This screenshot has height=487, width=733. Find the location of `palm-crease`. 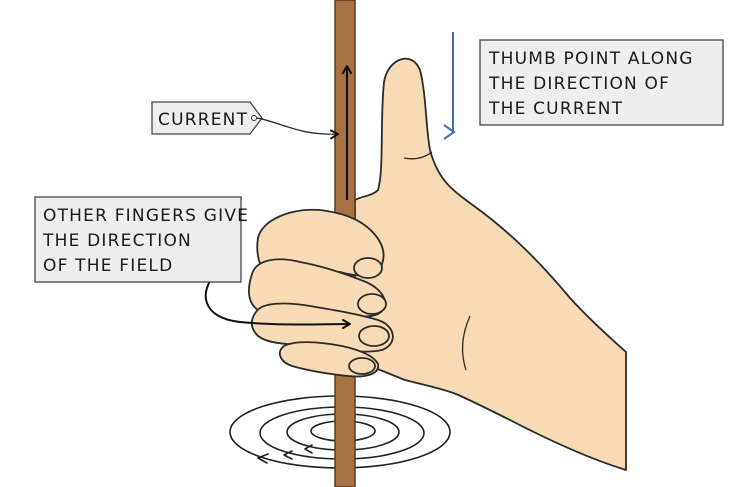

palm-crease is located at coordinates (466, 343).